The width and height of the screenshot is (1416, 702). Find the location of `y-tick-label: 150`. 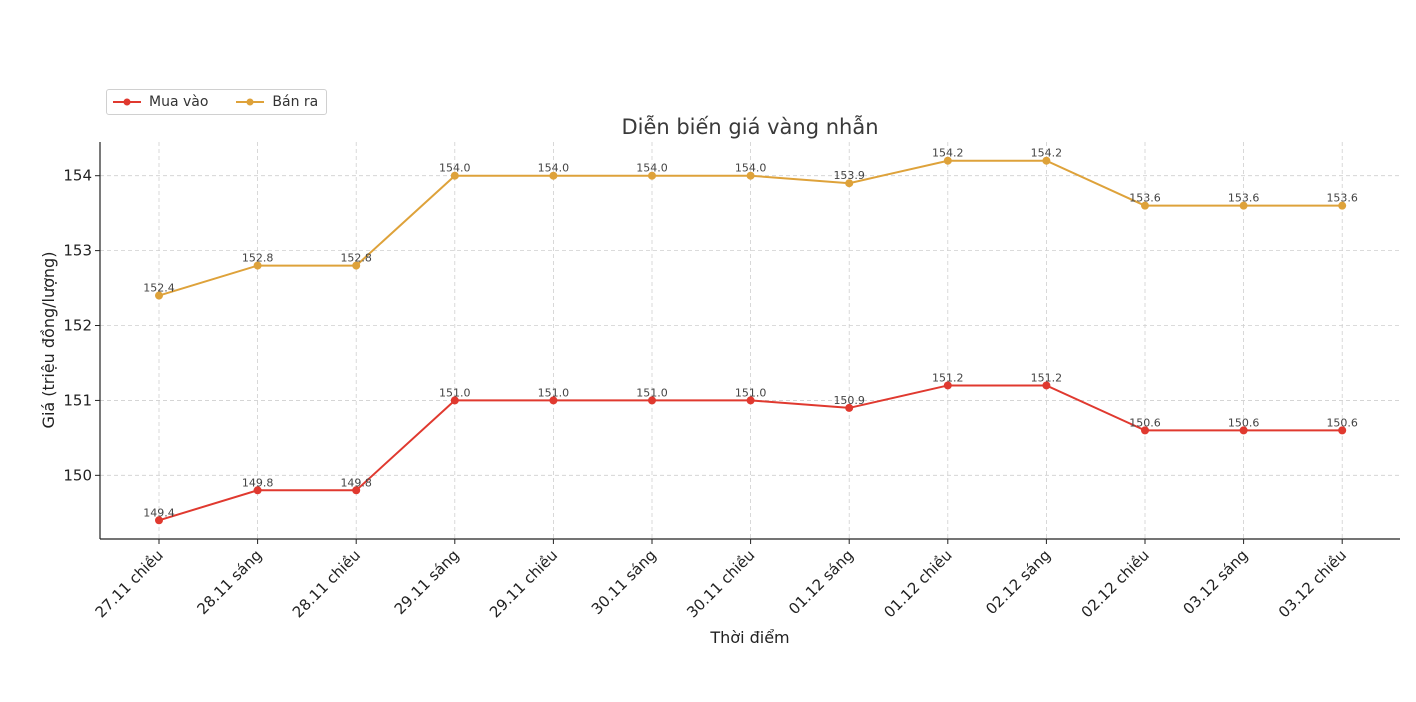

y-tick-label: 150 is located at coordinates (77, 475).